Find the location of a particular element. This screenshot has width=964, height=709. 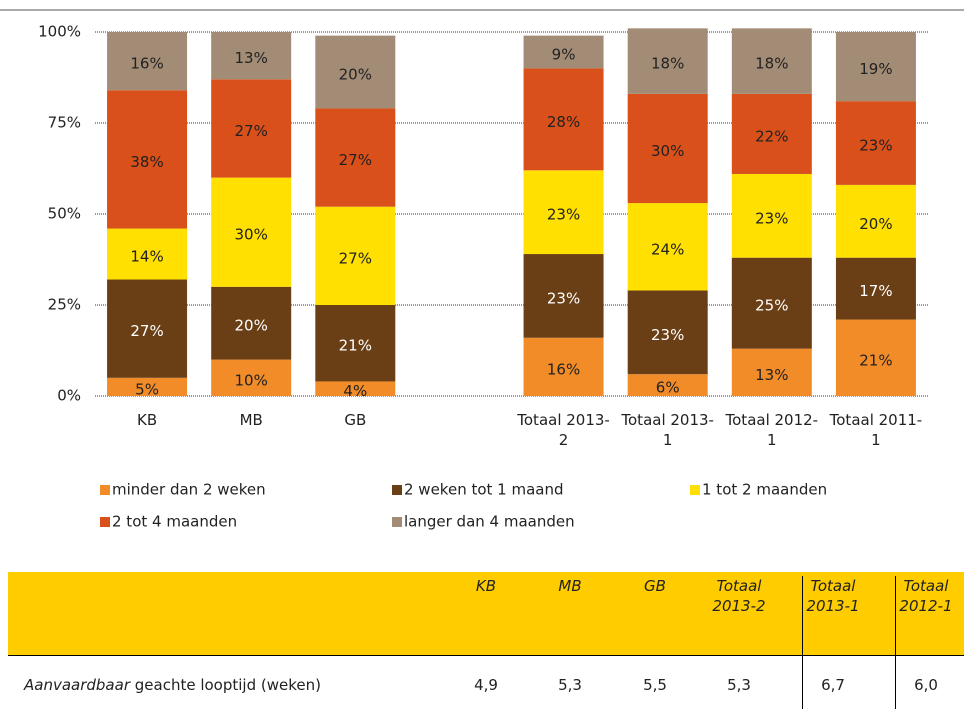

data-label: 10% is located at coordinates (251, 380).